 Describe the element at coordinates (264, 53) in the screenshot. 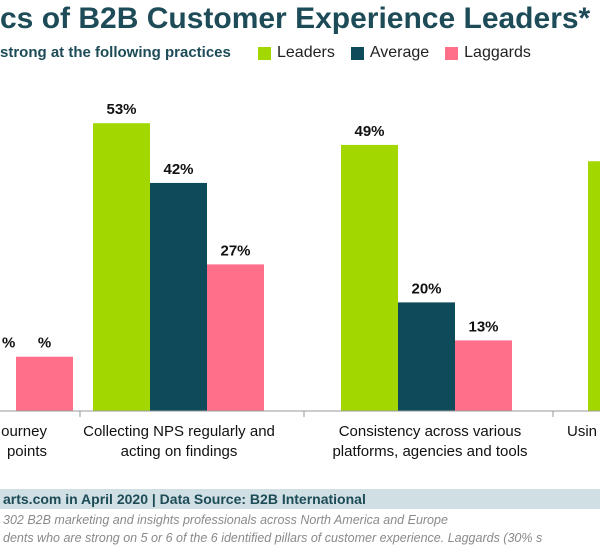

I see `legend-swatch-leaders` at that location.